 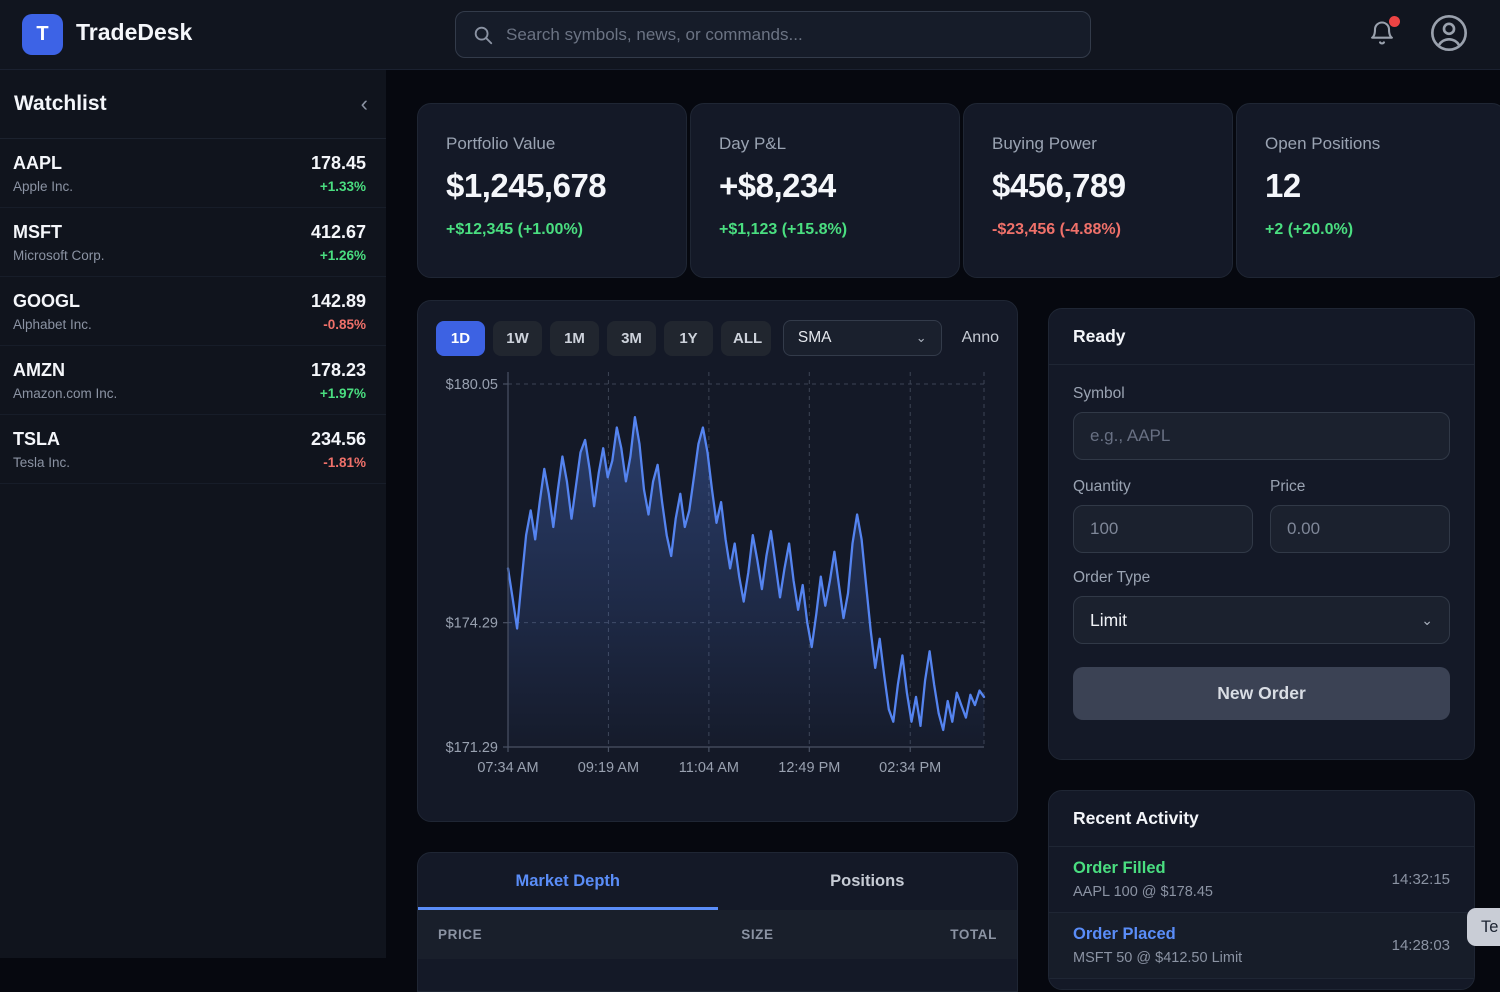 I want to click on symbol: AAPL, so click(x=37, y=162).